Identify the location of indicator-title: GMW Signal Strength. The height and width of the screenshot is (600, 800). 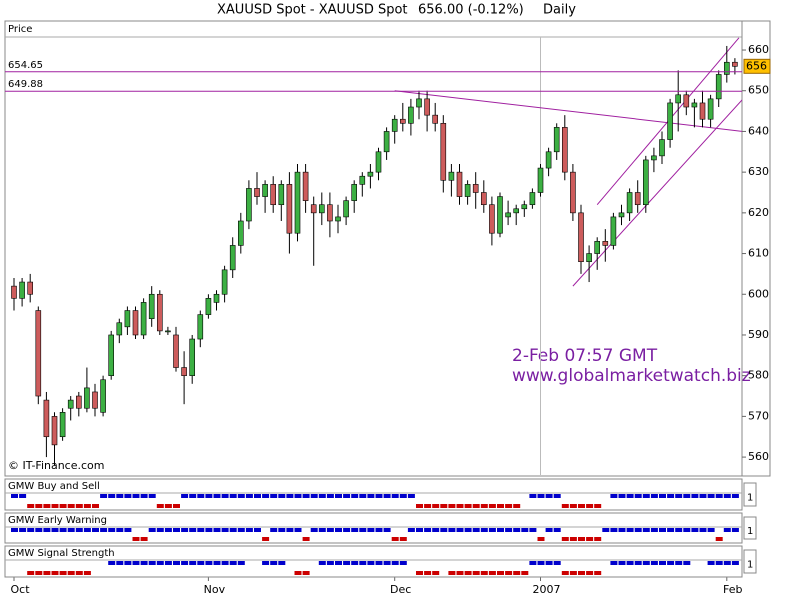
(61, 553).